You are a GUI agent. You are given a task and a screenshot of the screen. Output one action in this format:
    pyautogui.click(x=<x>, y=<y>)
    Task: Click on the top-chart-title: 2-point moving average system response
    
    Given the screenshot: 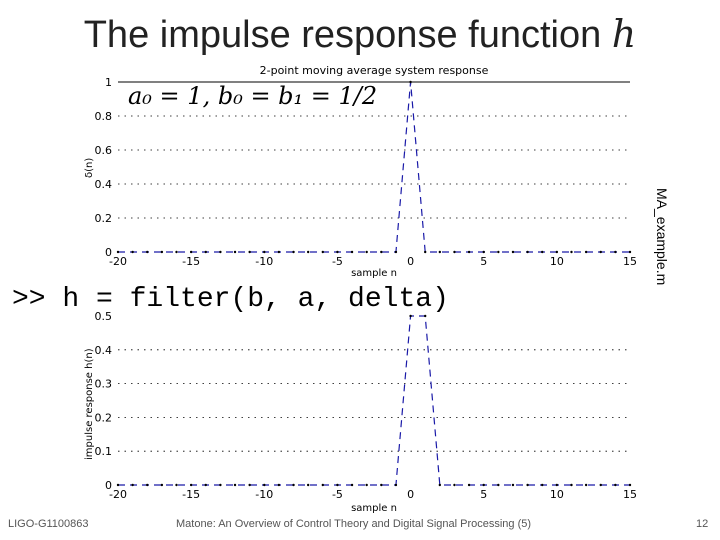 What is the action you would take?
    pyautogui.click(x=374, y=70)
    